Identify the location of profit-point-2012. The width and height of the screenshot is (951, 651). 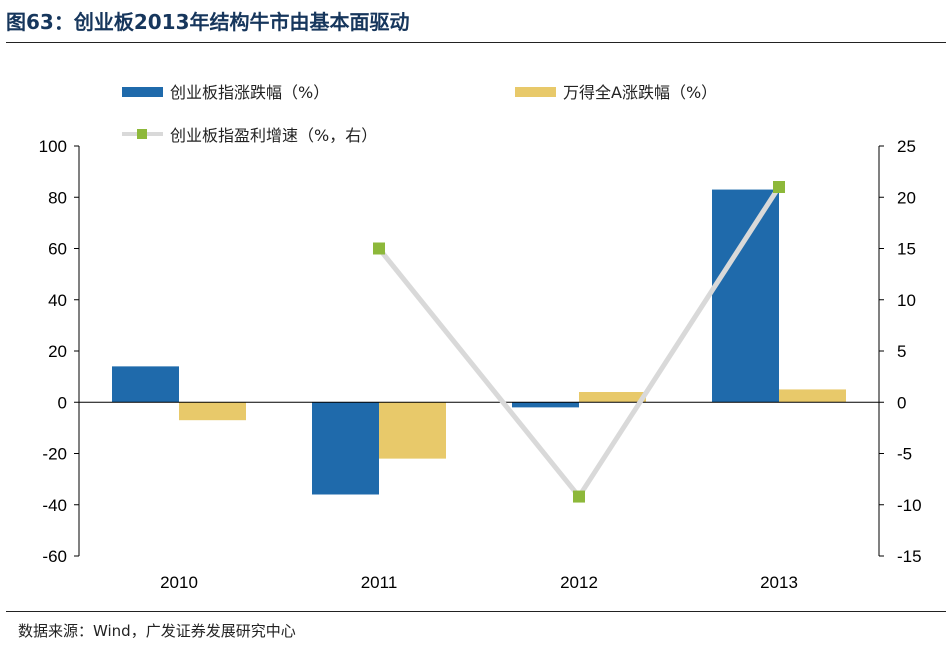
(579, 496).